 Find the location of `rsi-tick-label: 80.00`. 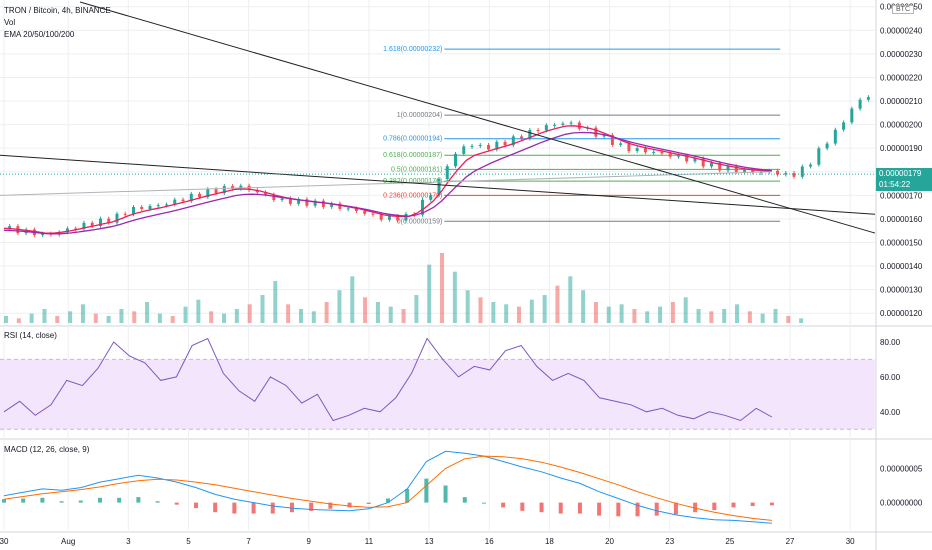

rsi-tick-label: 80.00 is located at coordinates (890, 342).